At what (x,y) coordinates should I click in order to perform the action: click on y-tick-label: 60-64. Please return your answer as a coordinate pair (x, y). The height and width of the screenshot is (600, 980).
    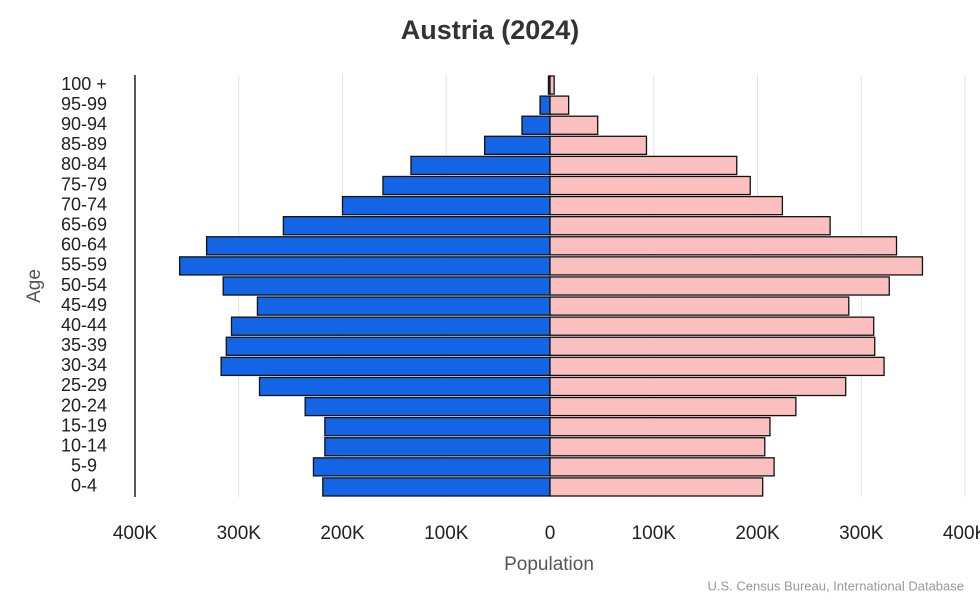
    Looking at the image, I should click on (84, 245).